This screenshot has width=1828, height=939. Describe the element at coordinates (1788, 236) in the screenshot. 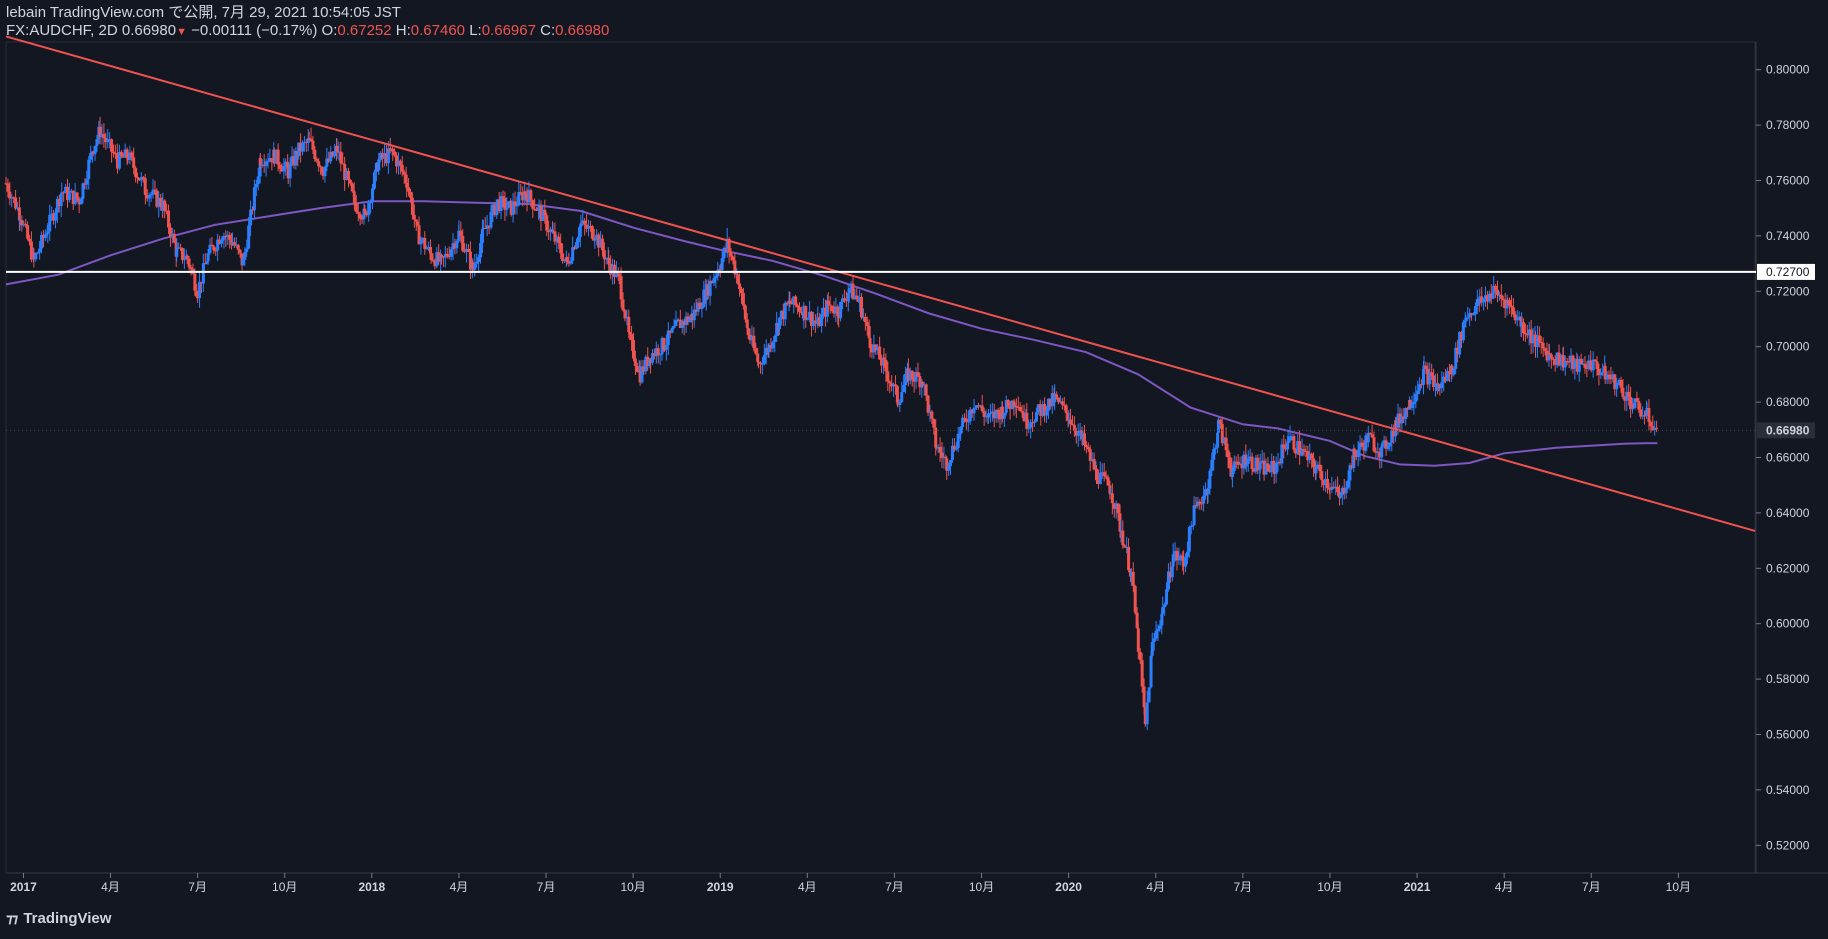

I see `y-tick-label: 0.74000` at that location.